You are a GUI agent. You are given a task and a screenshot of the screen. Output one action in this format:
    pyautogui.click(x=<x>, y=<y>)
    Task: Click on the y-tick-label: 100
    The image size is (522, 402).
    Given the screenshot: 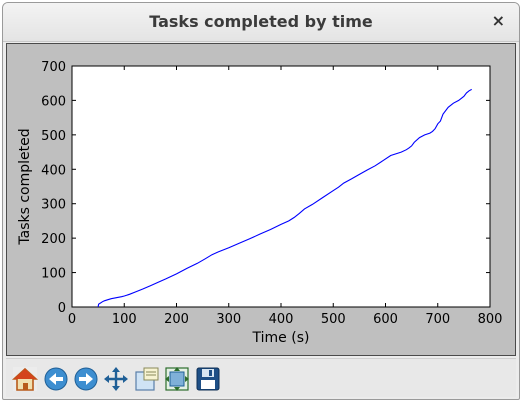 What is the action you would take?
    pyautogui.click(x=53, y=274)
    